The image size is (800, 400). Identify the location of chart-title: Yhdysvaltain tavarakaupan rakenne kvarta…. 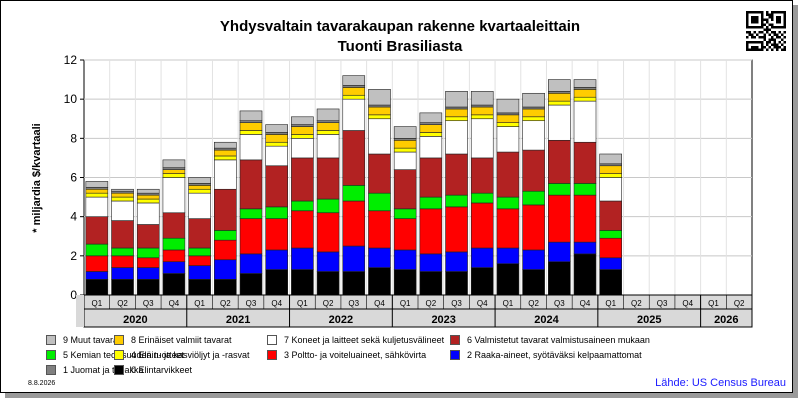
(400, 26).